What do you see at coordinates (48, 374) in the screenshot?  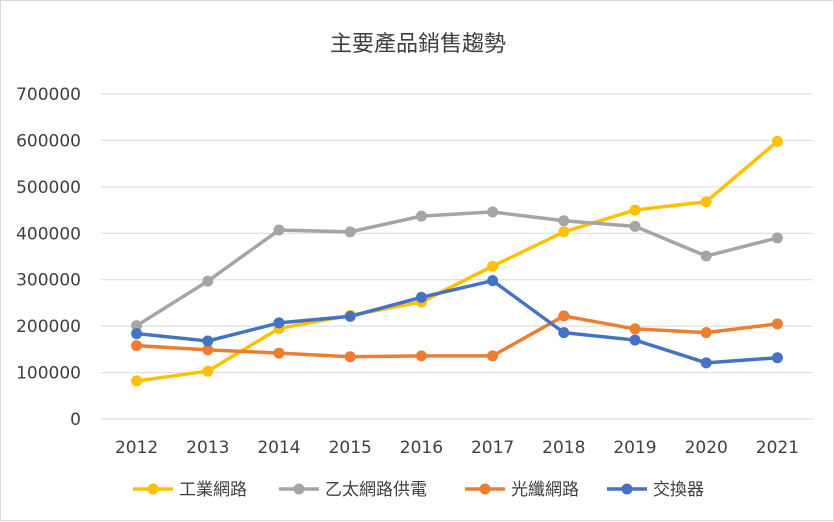 I see `y-tick-label: 100000` at bounding box center [48, 374].